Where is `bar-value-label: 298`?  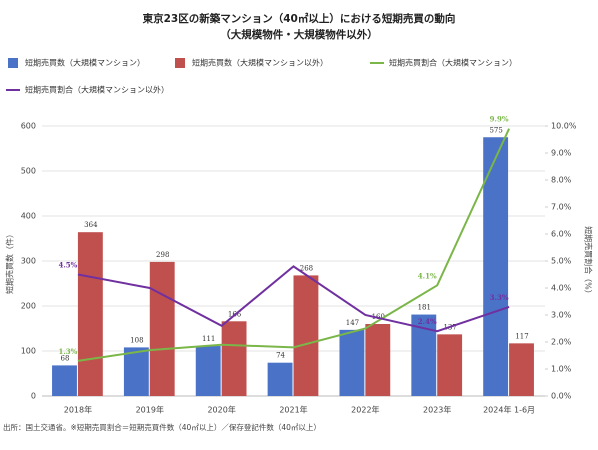 bar-value-label: 298 is located at coordinates (162, 255).